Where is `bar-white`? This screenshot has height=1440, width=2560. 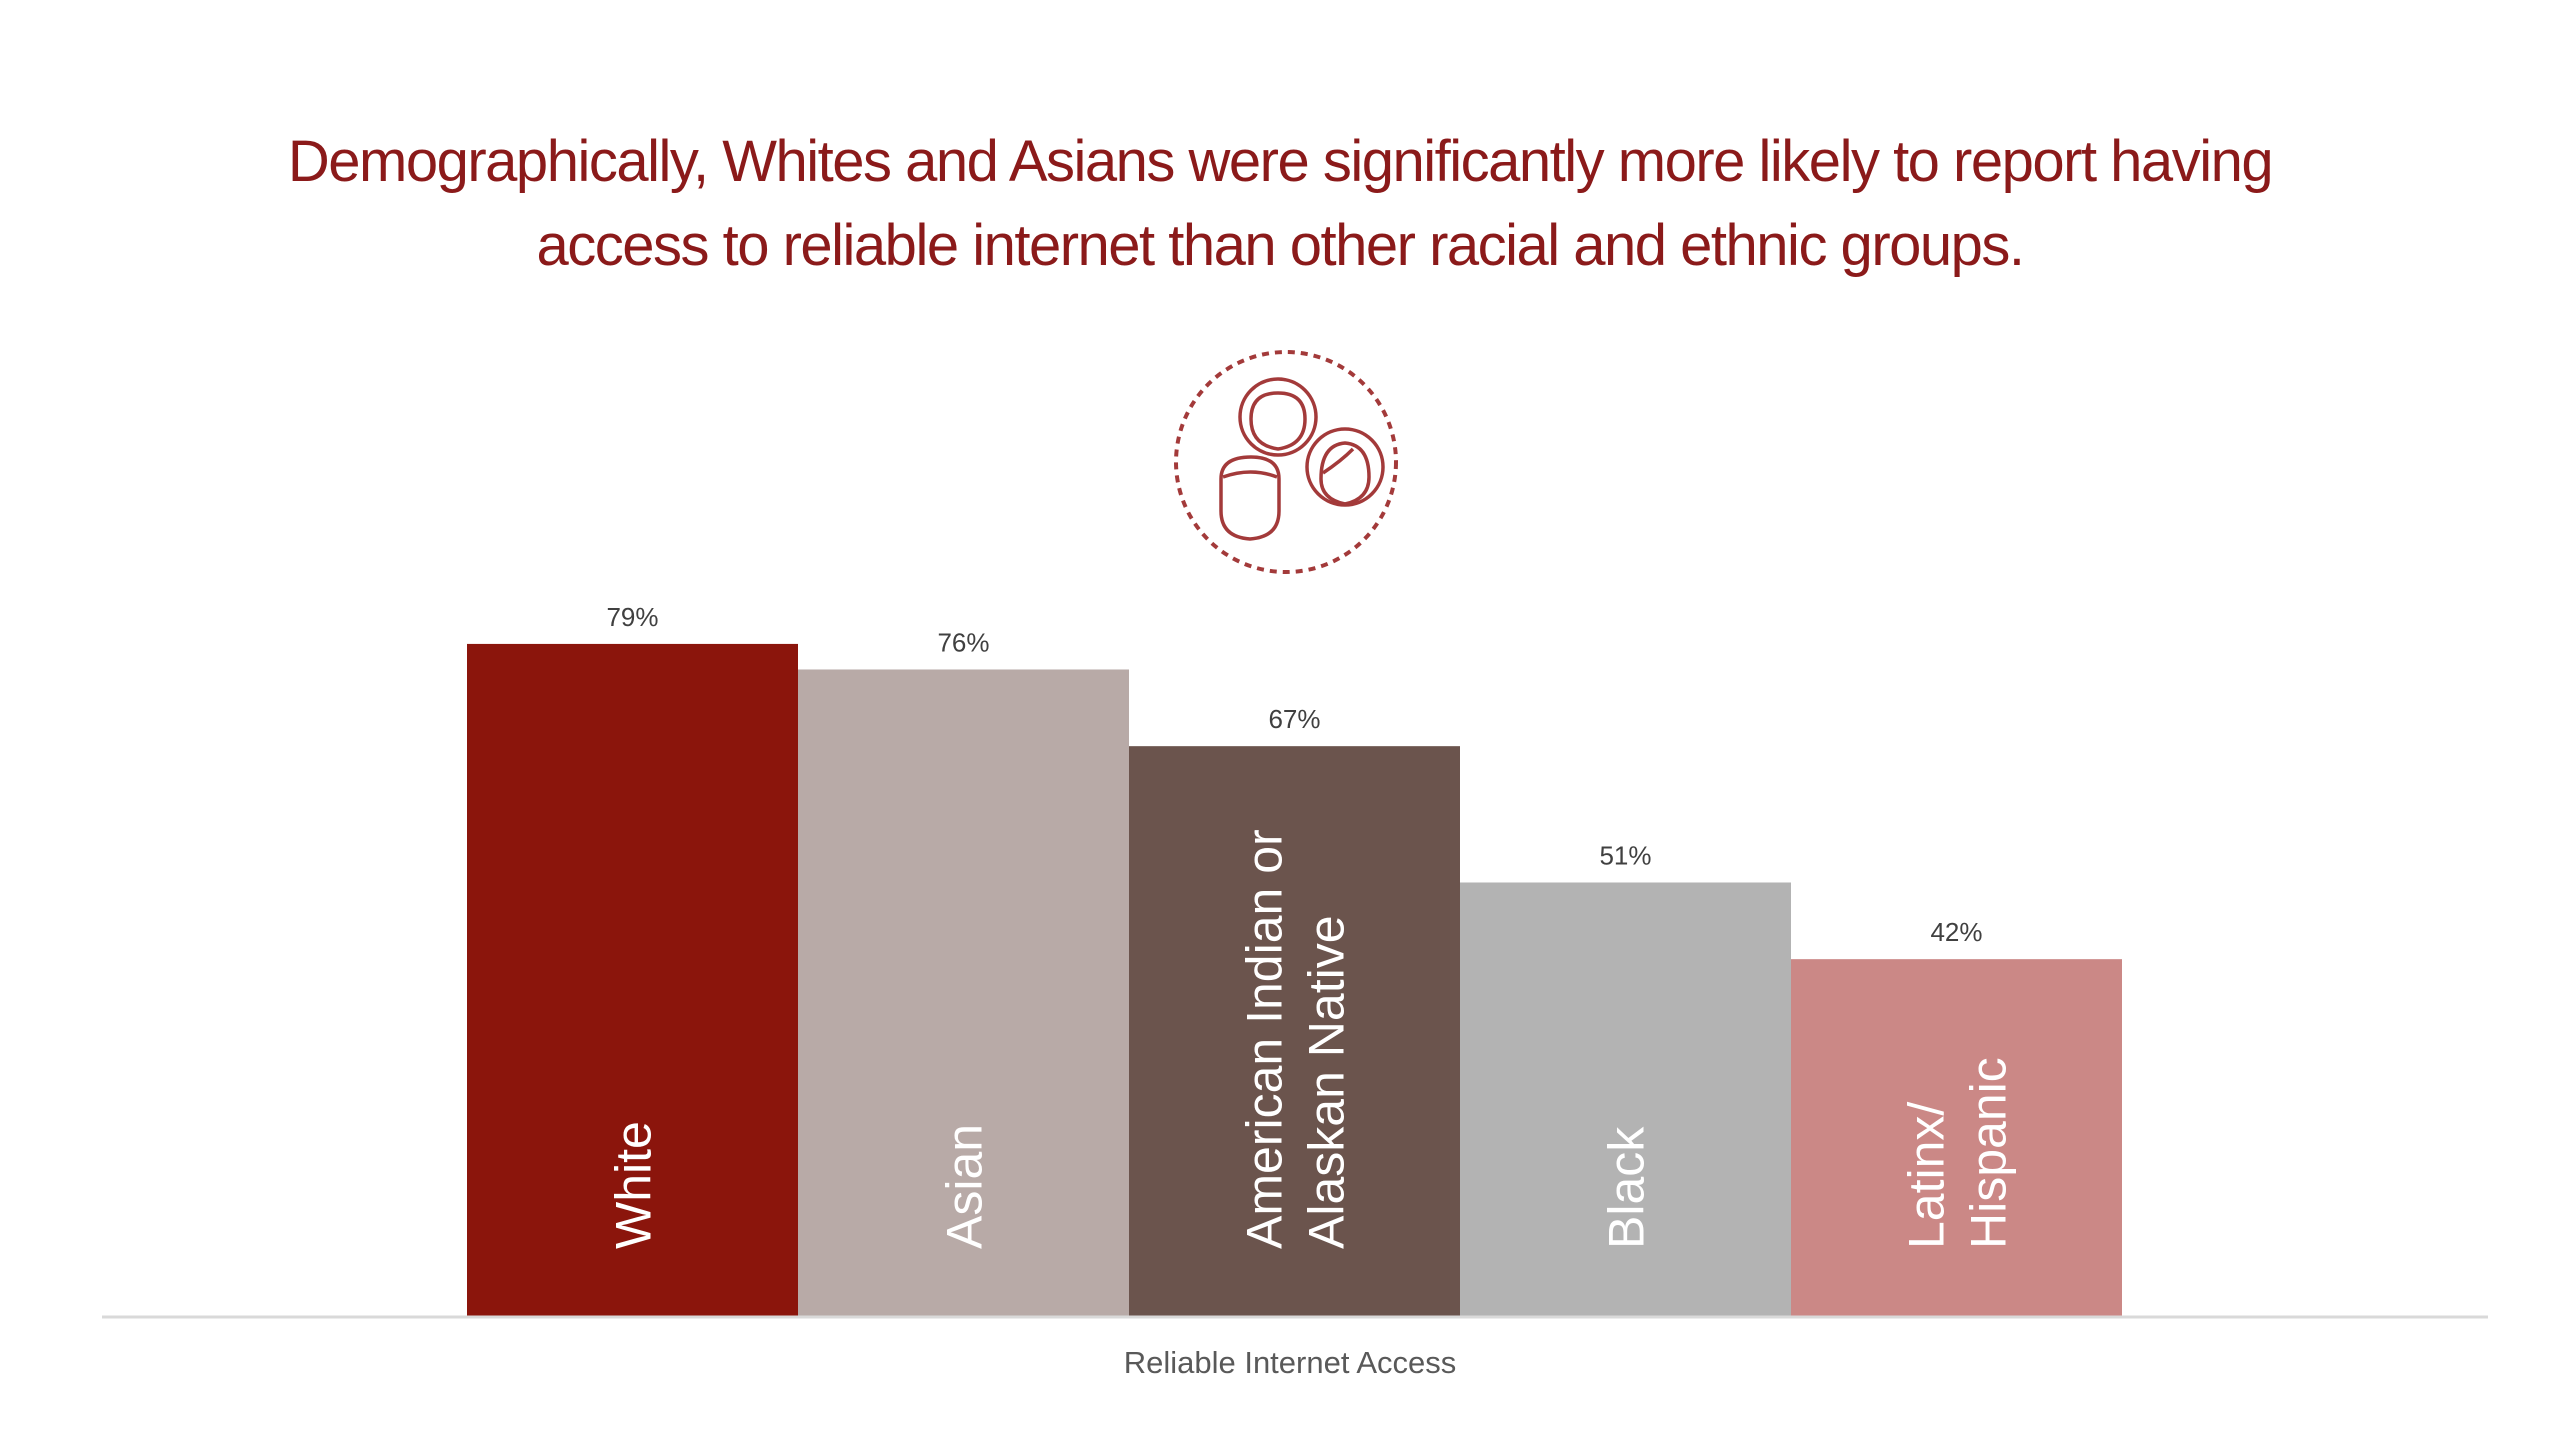
bar-white is located at coordinates (632, 980).